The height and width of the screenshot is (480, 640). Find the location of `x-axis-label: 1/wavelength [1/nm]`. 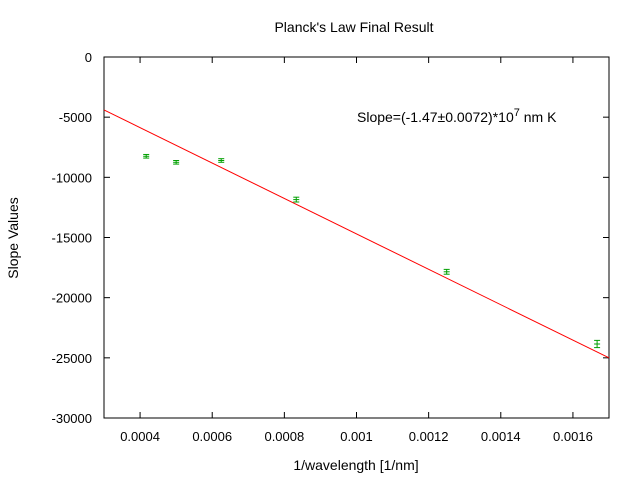

x-axis-label: 1/wavelength [1/nm] is located at coordinates (355, 465).